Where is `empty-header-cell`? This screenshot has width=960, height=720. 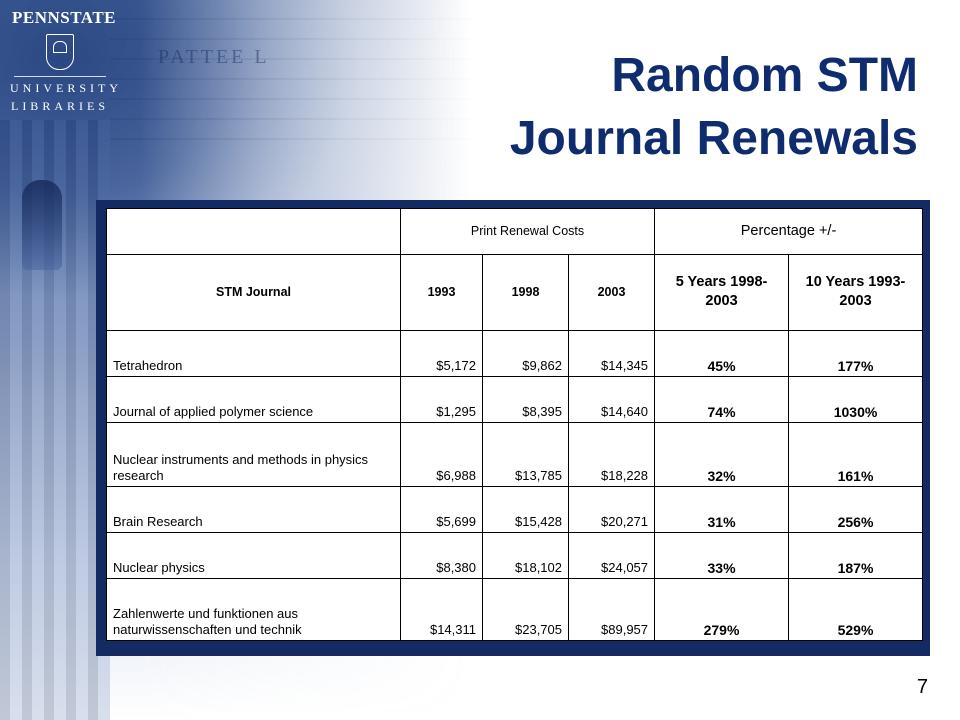
empty-header-cell is located at coordinates (253, 231).